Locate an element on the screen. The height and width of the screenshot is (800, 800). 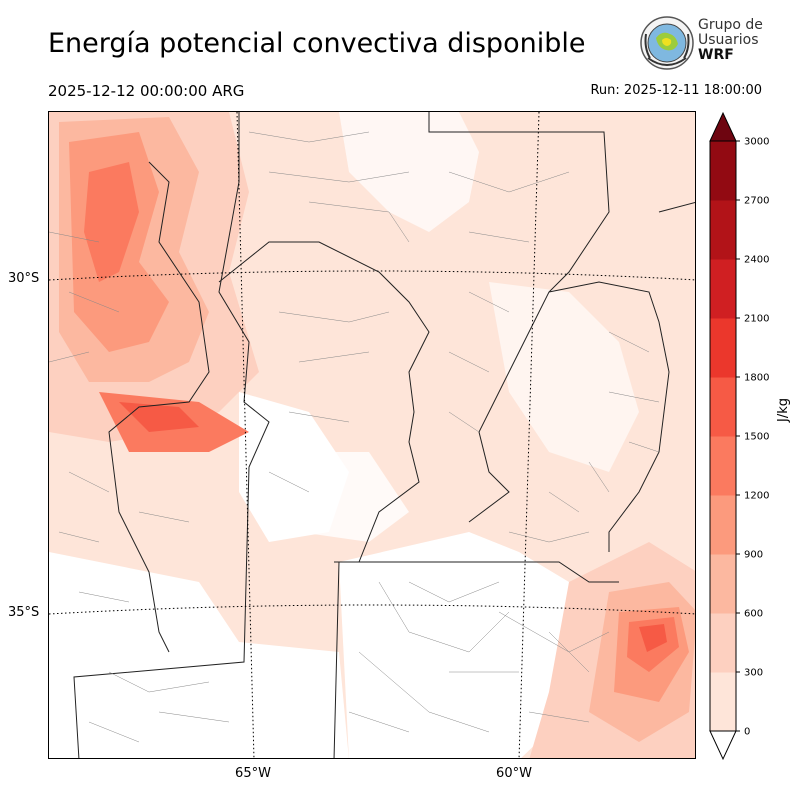
lon-label-60w: 60°W is located at coordinates (514, 773).